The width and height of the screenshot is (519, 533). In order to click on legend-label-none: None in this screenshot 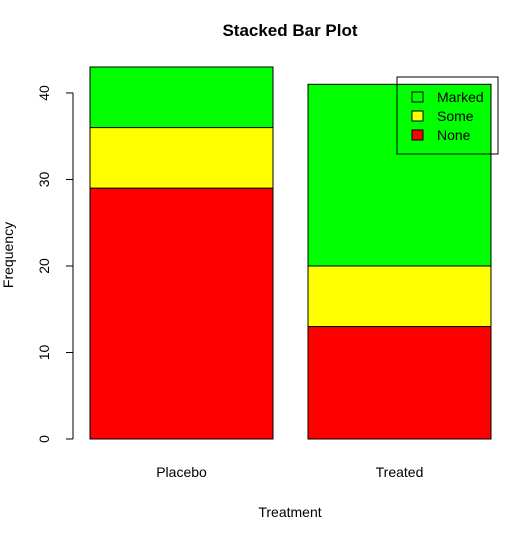, I will do `click(454, 135)`.